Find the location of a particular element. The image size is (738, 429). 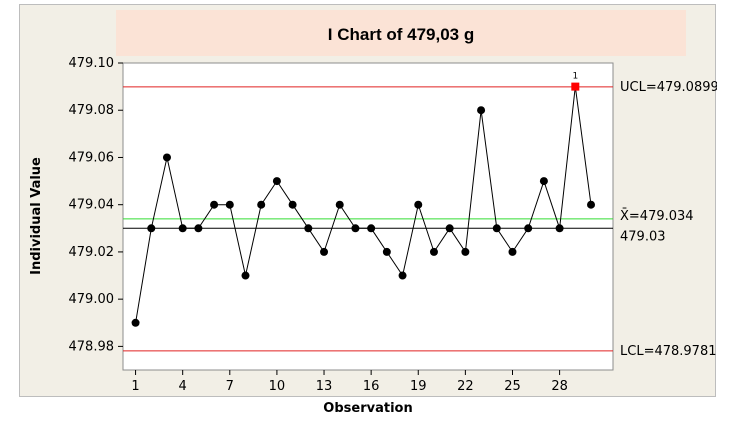

x-tick-label: 28 is located at coordinates (559, 386).